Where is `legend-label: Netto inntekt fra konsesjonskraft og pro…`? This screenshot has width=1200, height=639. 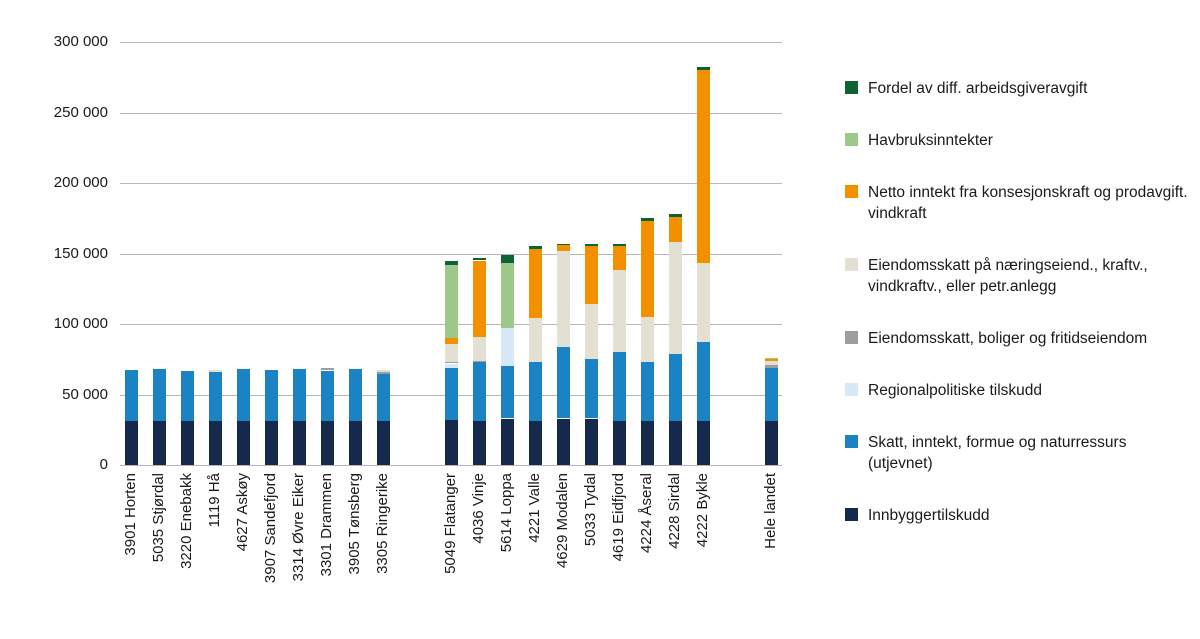
legend-label: Netto inntekt fra konsesjonskraft og pro… is located at coordinates (1028, 203).